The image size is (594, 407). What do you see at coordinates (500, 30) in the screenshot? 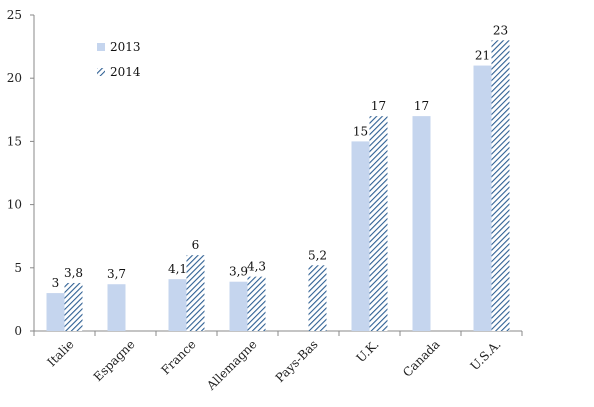
I see `data-label-2014: 23` at bounding box center [500, 30].